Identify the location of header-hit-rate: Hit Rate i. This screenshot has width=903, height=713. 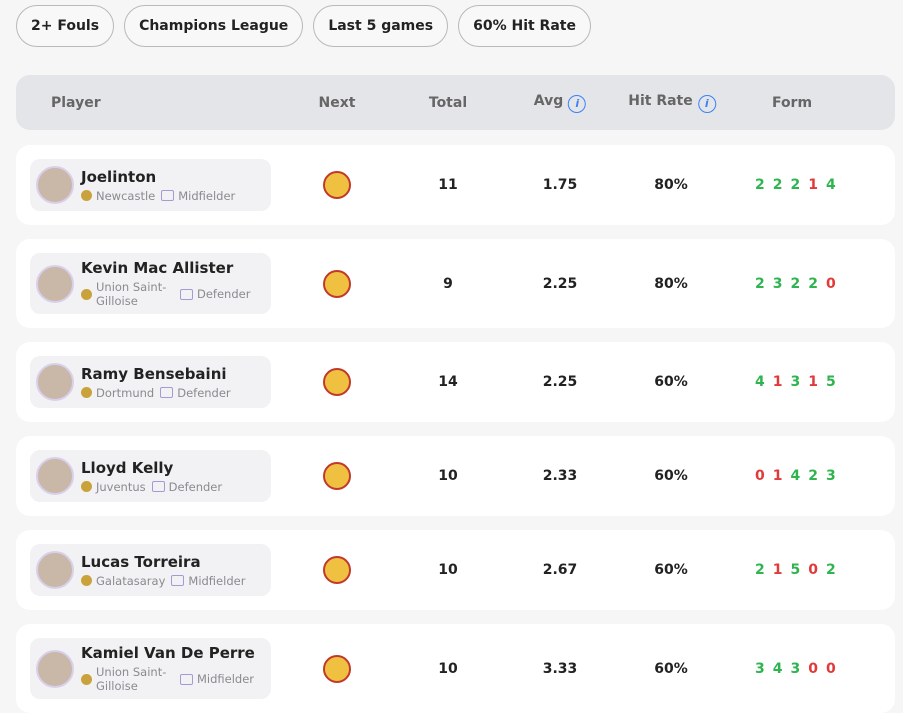
(672, 103).